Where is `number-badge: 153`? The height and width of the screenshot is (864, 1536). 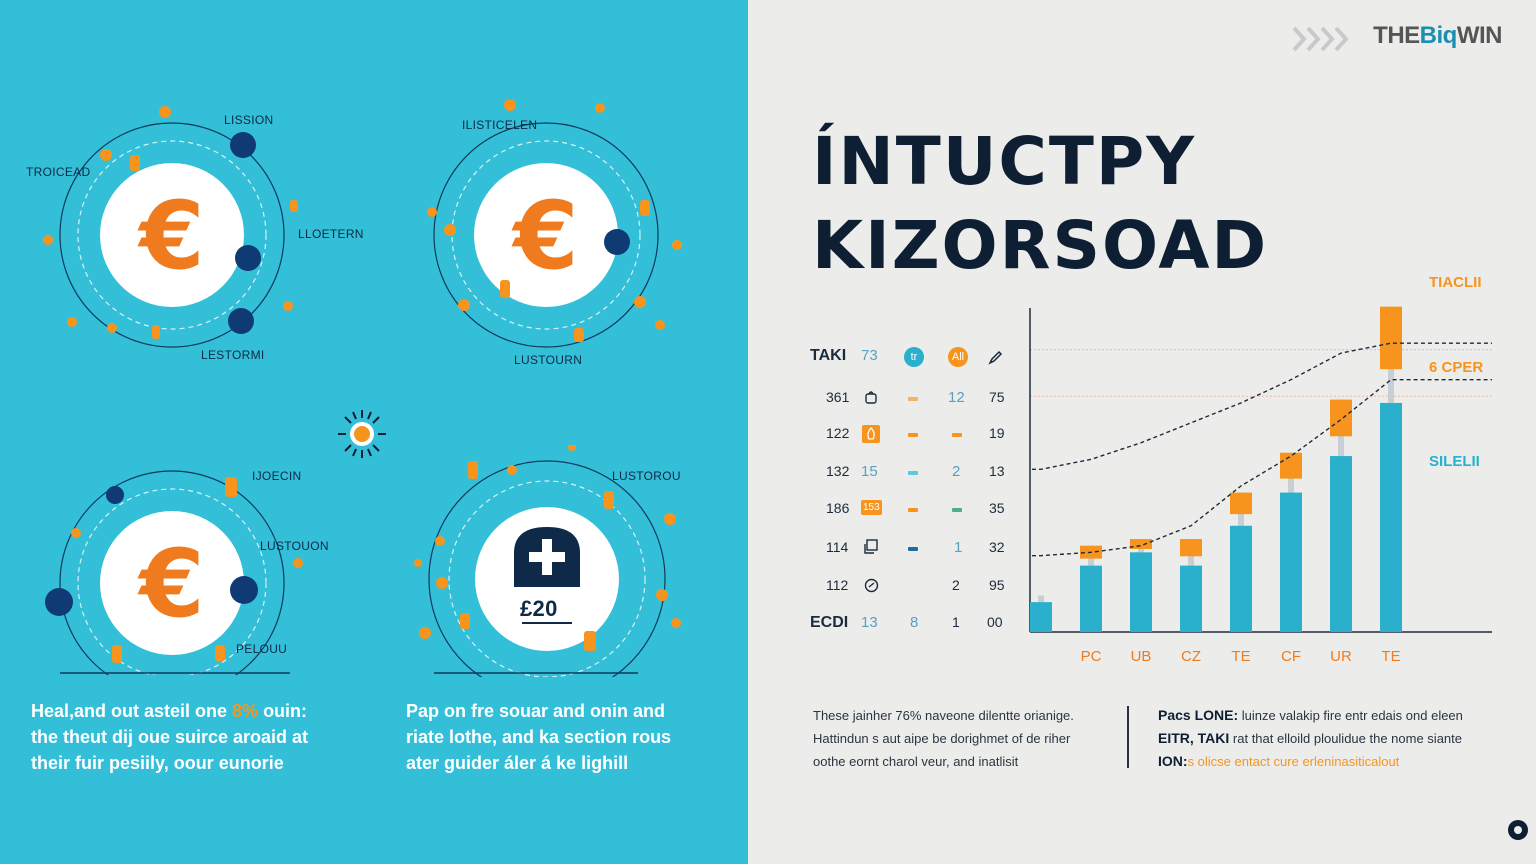 number-badge: 153 is located at coordinates (871, 507).